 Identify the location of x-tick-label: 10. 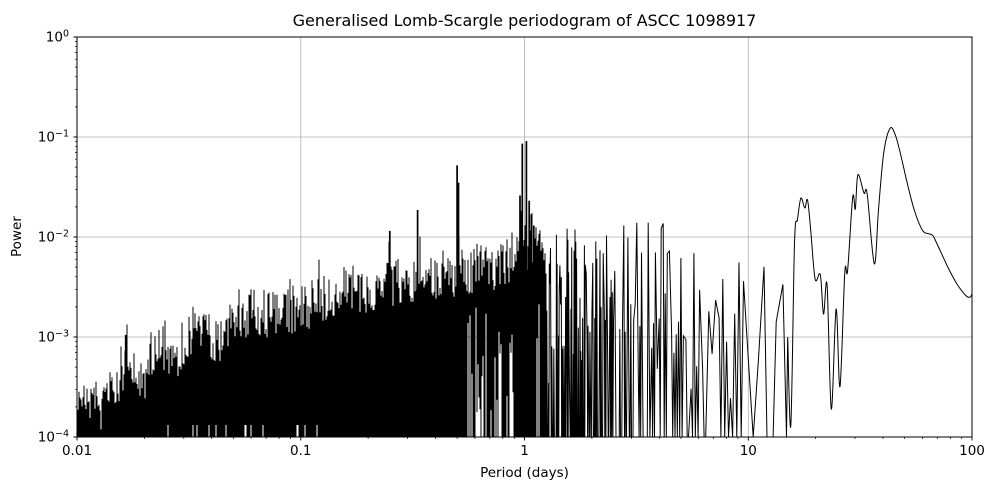
(748, 451).